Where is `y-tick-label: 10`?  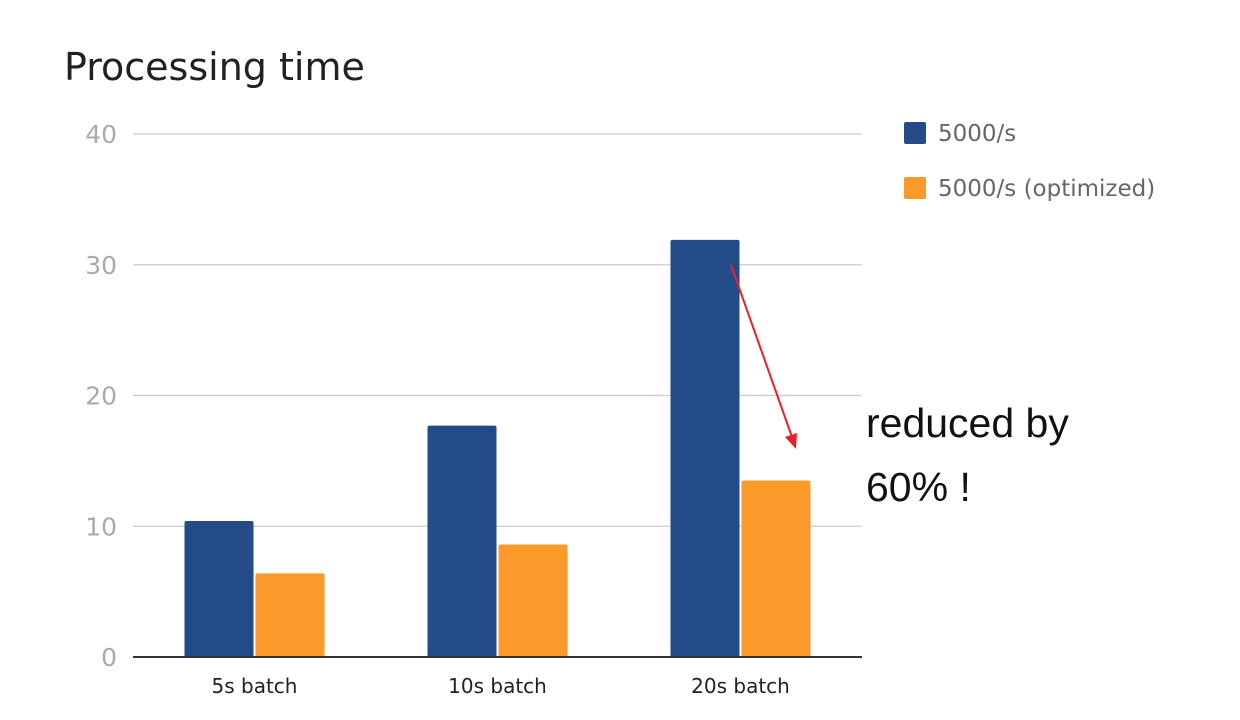 y-tick-label: 10 is located at coordinates (101, 526).